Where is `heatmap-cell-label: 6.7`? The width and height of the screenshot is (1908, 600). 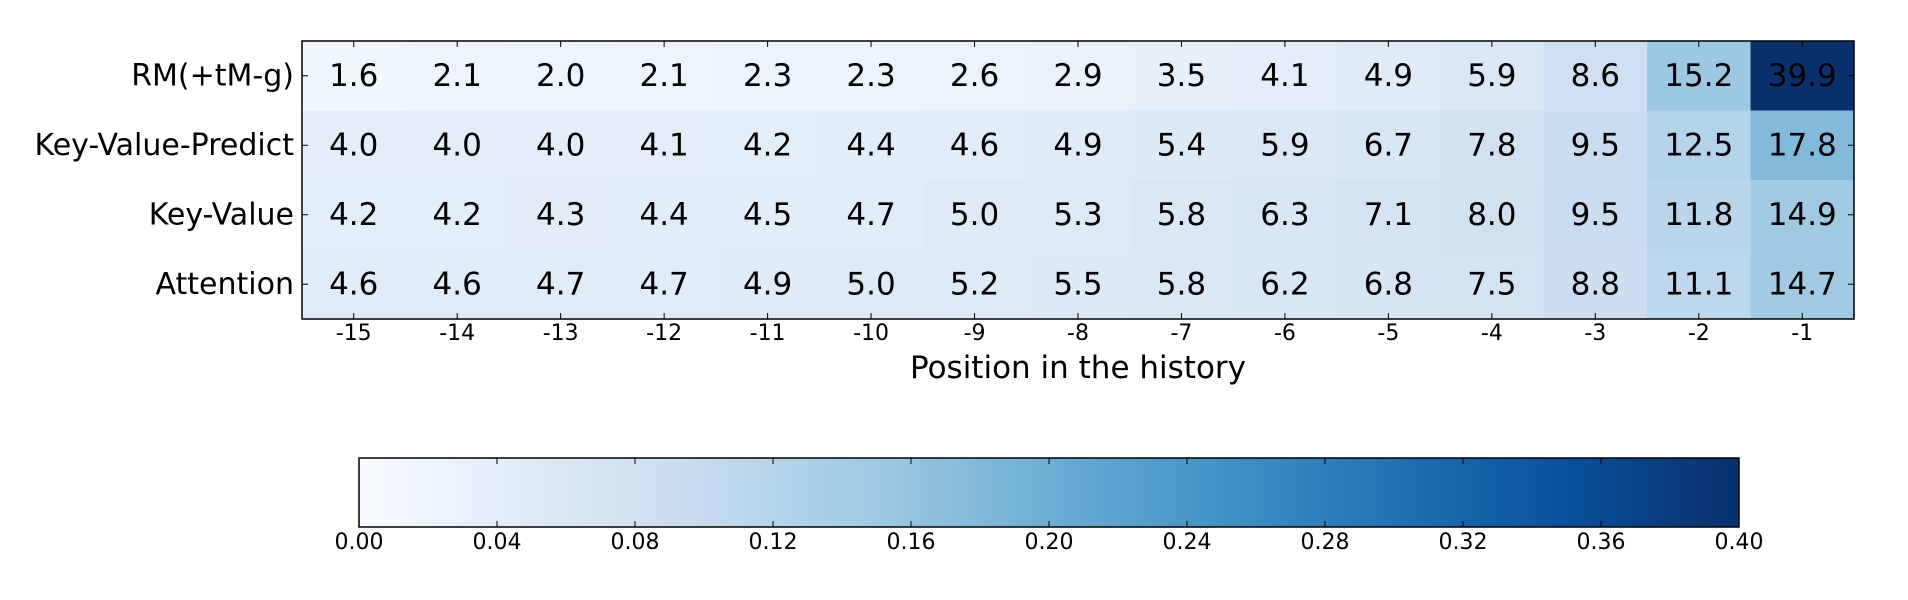 heatmap-cell-label: 6.7 is located at coordinates (1388, 145).